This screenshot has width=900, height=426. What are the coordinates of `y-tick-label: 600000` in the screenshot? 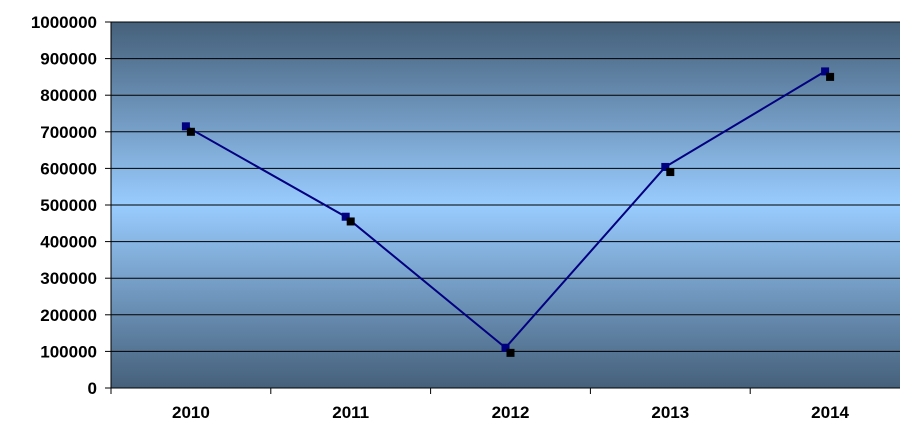 It's located at (68, 168).